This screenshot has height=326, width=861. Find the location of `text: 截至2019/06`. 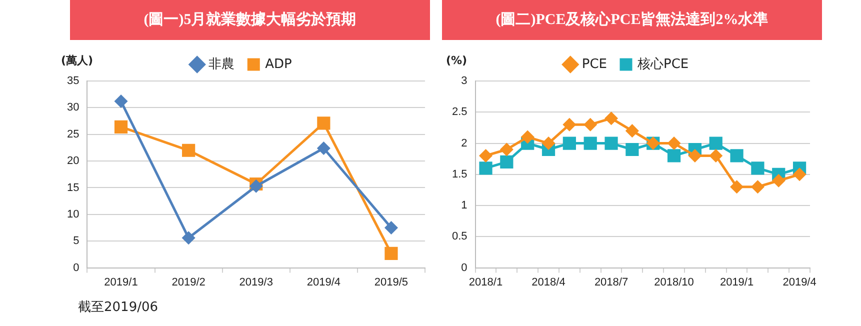

text: 截至2019/06 is located at coordinates (118, 307).